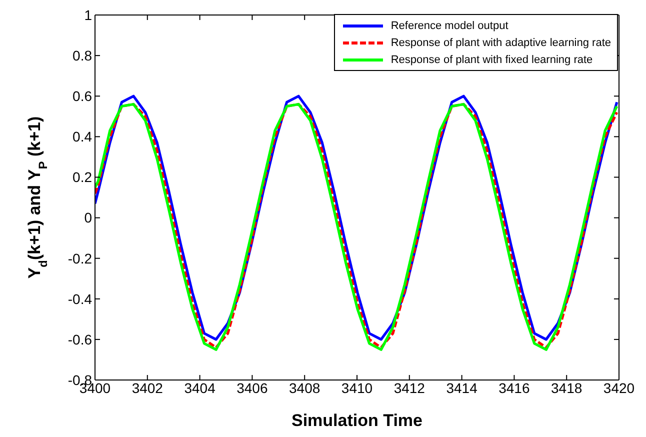 This screenshot has width=646, height=437. I want to click on legend-label: Reference model output, so click(449, 26).